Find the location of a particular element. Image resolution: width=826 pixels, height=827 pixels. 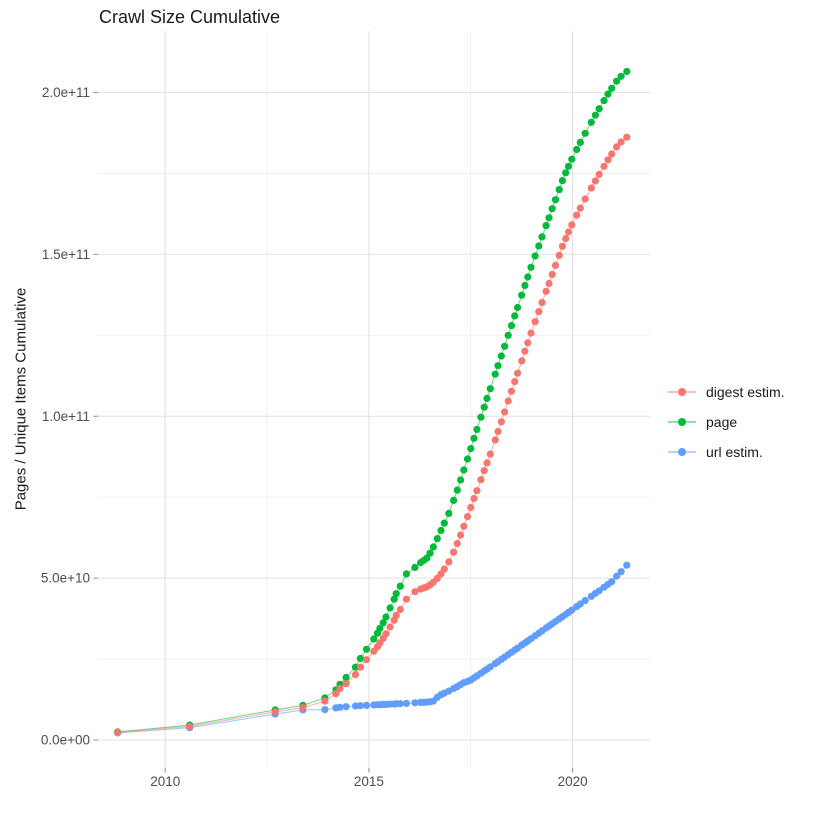

svg-text: 2020 is located at coordinates (573, 781).